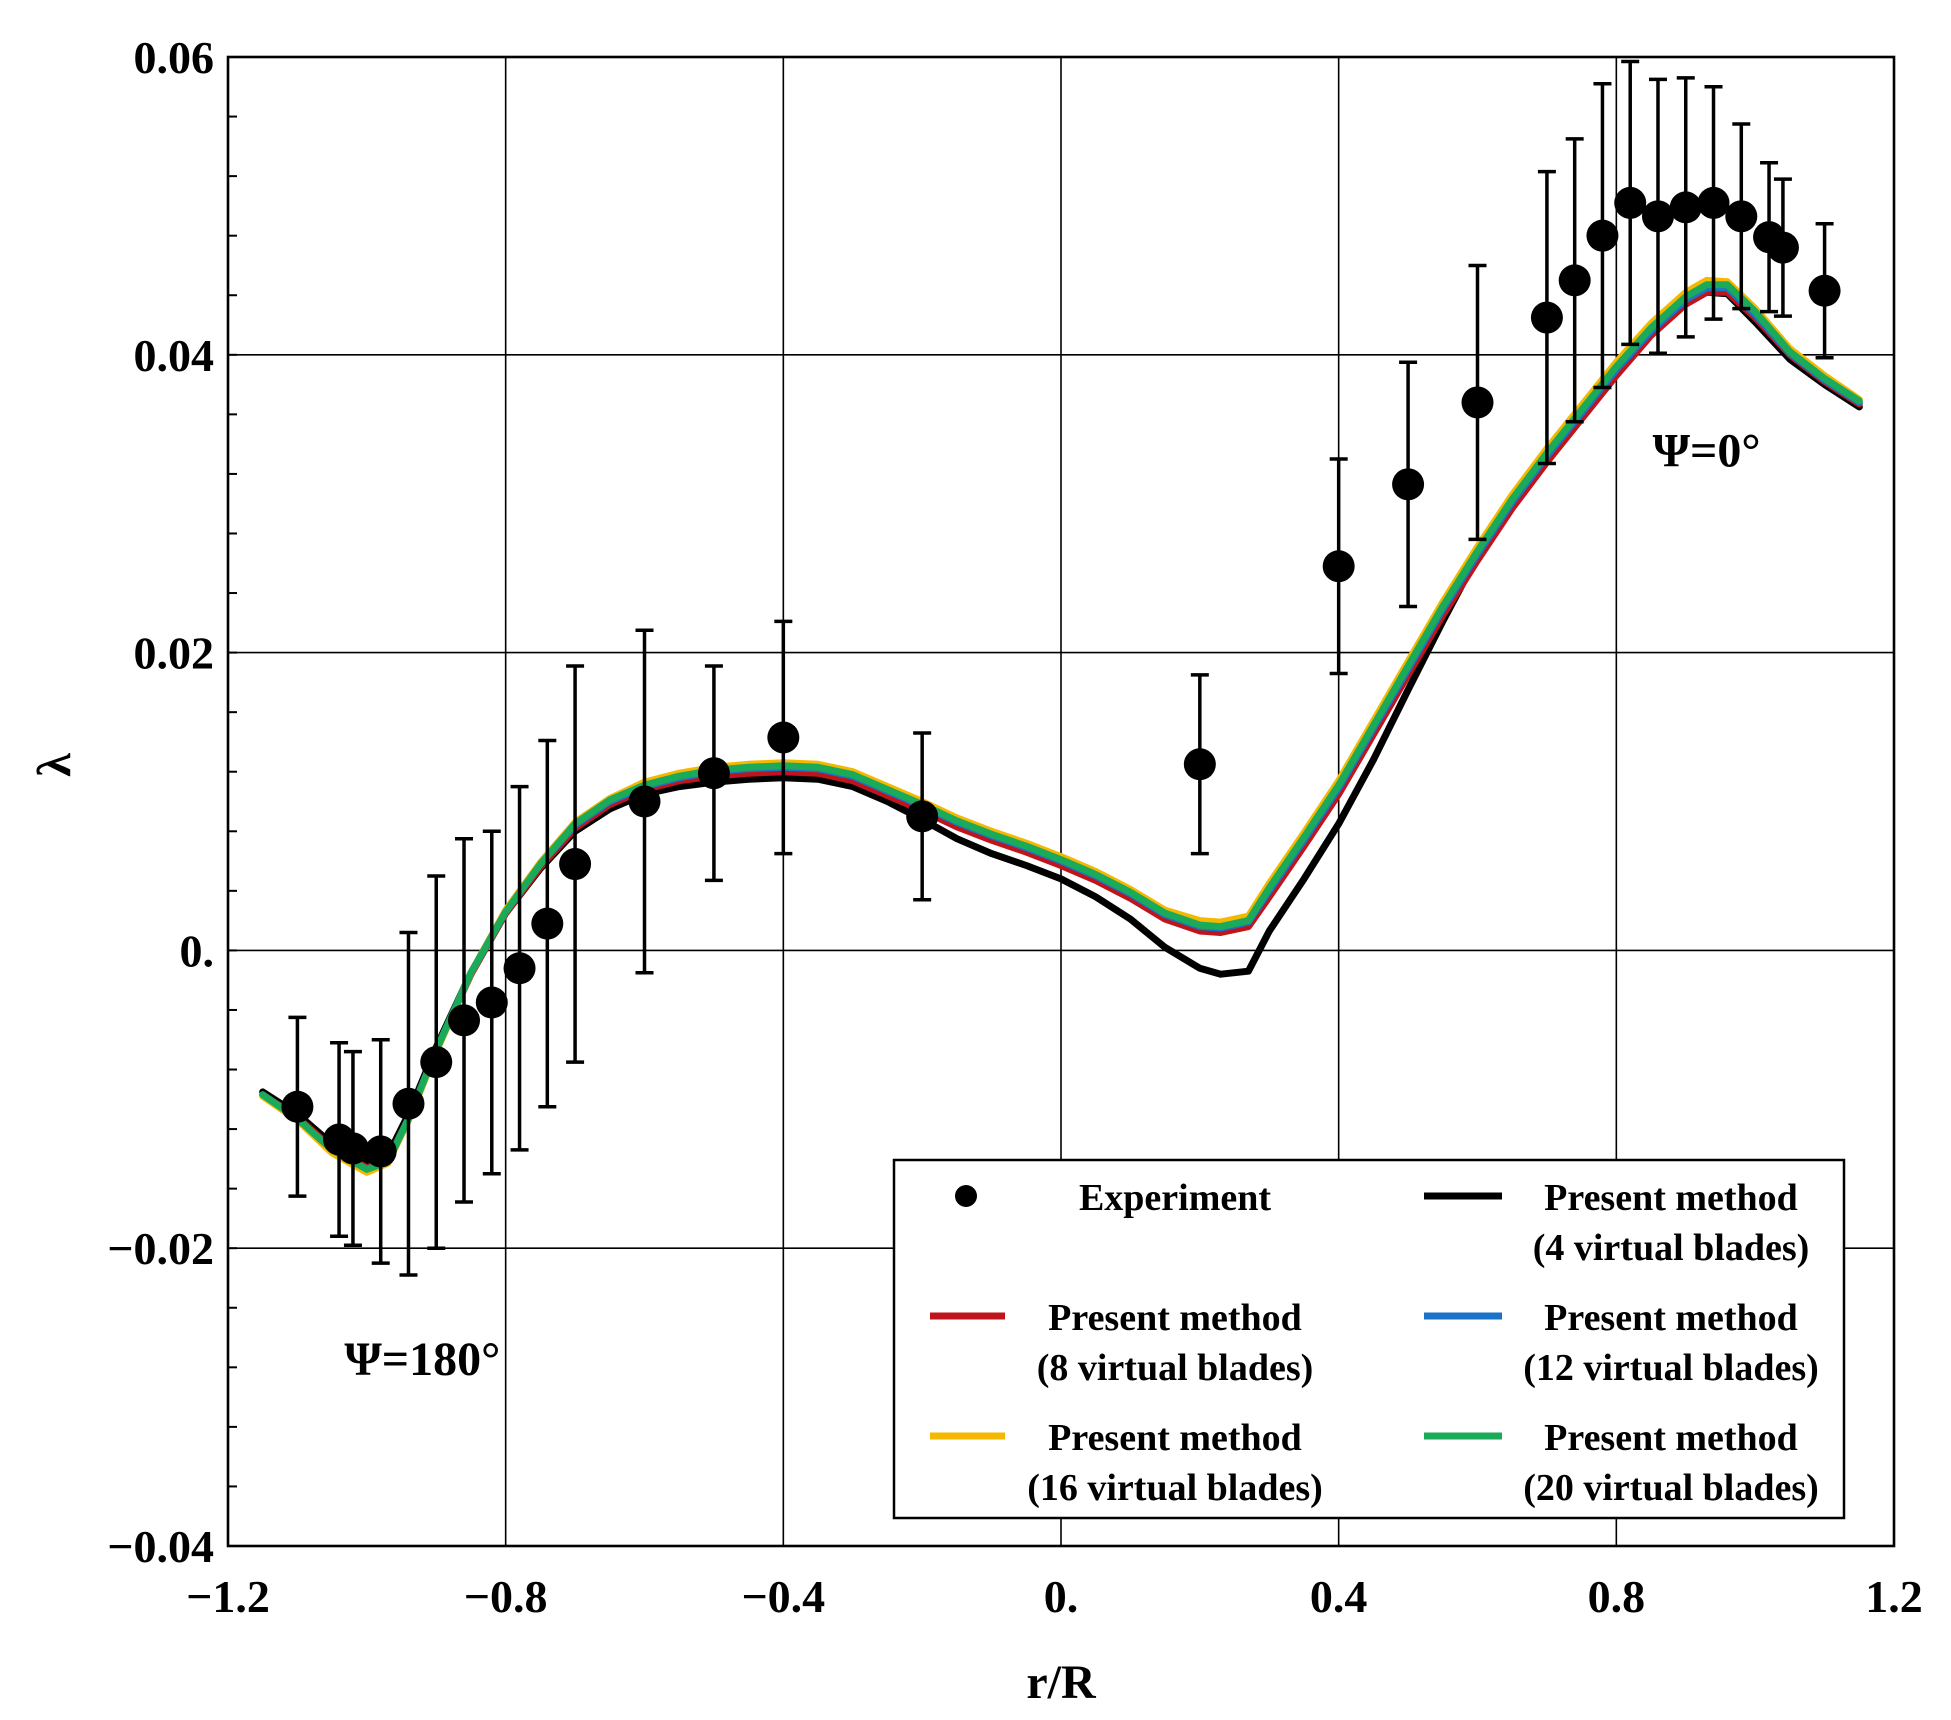 This screenshot has width=1951, height=1720. I want to click on x-tick-label: −0.8, so click(506, 1596).